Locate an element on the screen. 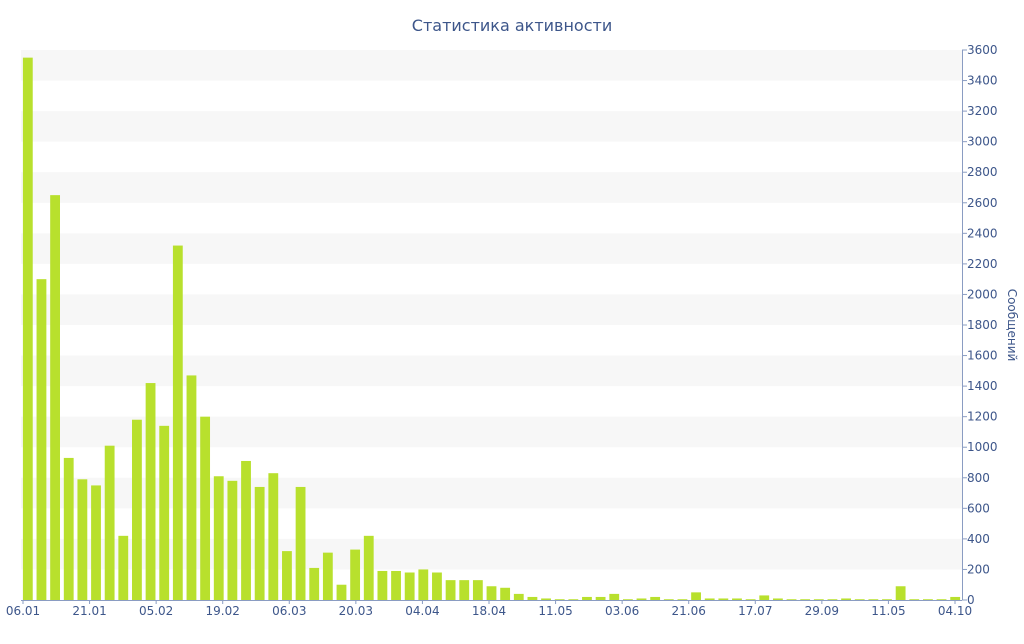 Image resolution: width=1024 pixels, height=644 pixels. y-tick-label: 3600 is located at coordinates (982, 50).